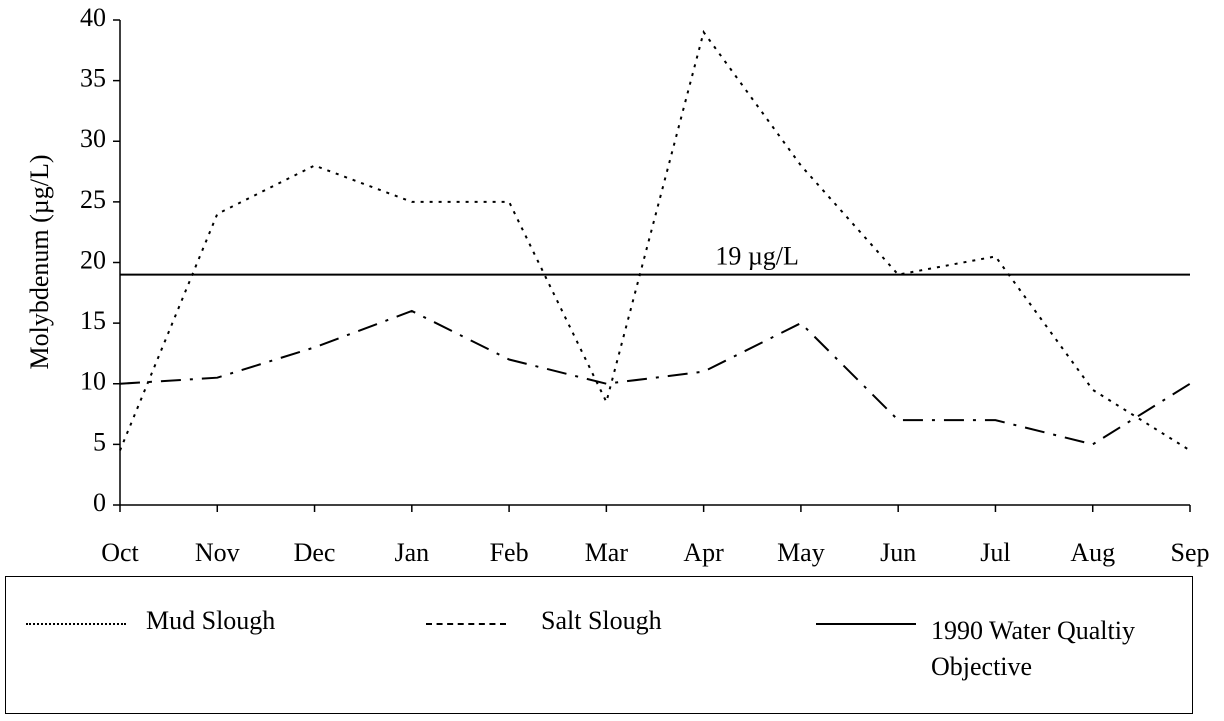  What do you see at coordinates (315, 552) in the screenshot?
I see `x-tick-label: Dec` at bounding box center [315, 552].